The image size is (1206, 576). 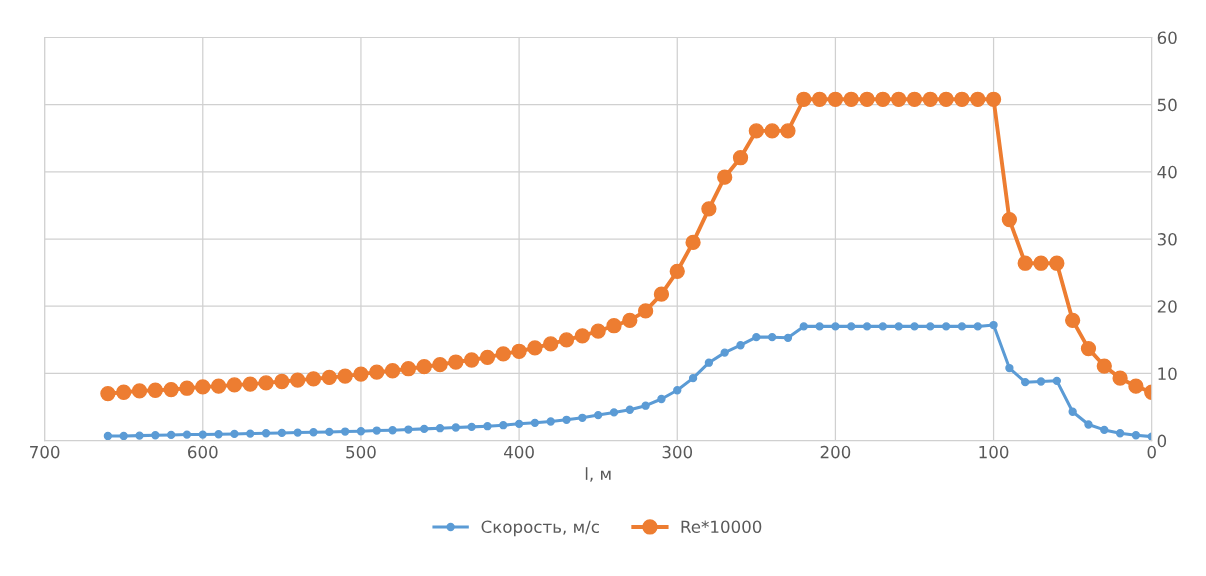 I want to click on y-tick-label: 0, so click(x=1162, y=441).